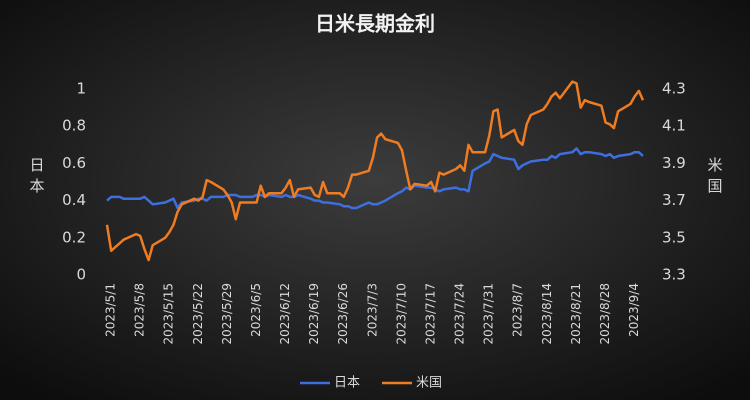  Describe the element at coordinates (347, 383) in the screenshot. I see `legend-label: 日本` at that location.